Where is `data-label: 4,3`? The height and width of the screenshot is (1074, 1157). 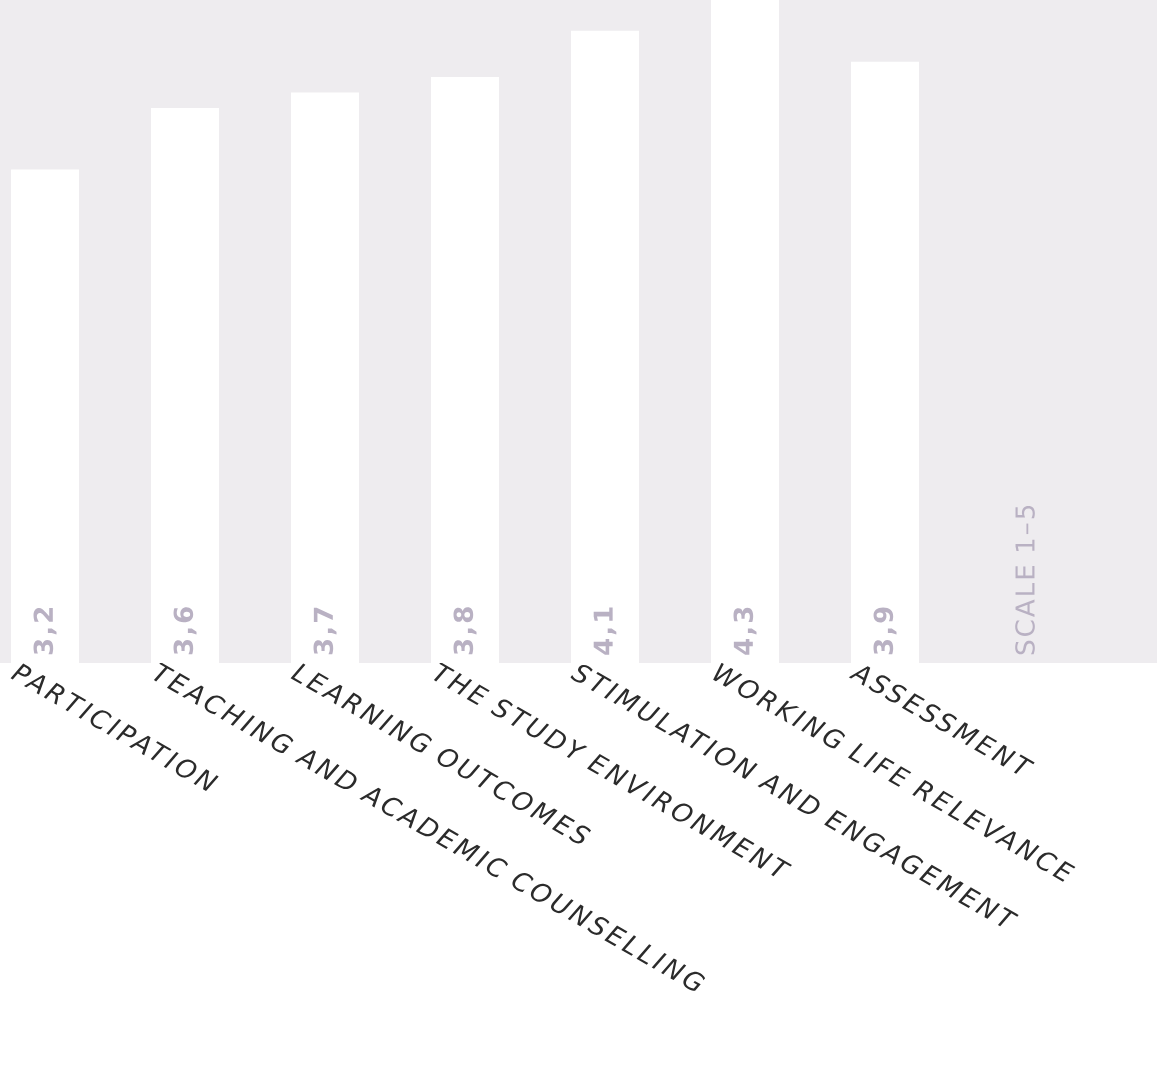
data-label: 4,3 is located at coordinates (745, 631).